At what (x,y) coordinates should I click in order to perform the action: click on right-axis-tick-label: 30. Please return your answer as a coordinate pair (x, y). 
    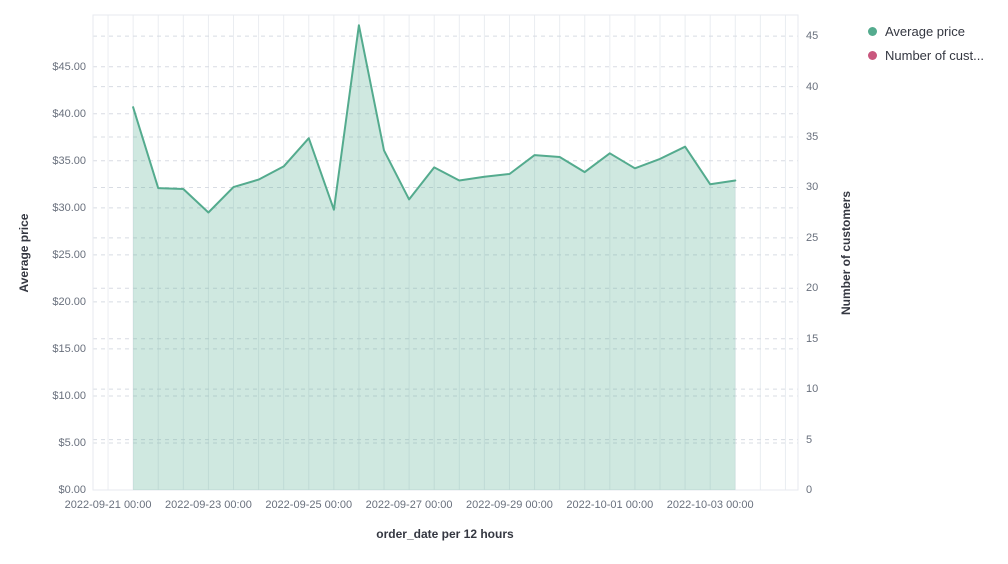
    Looking at the image, I should click on (812, 187).